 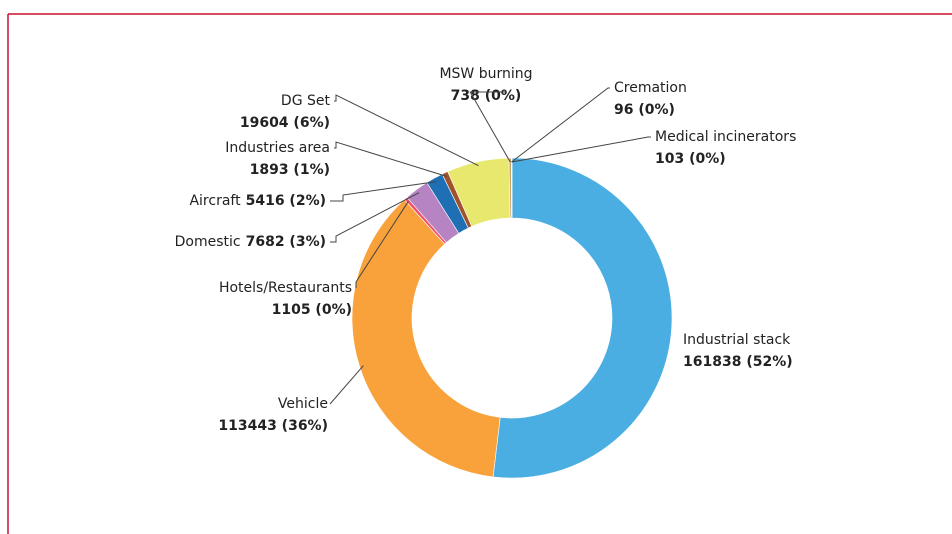 What do you see at coordinates (725, 137) in the screenshot?
I see `category-name: Medical incinerators` at bounding box center [725, 137].